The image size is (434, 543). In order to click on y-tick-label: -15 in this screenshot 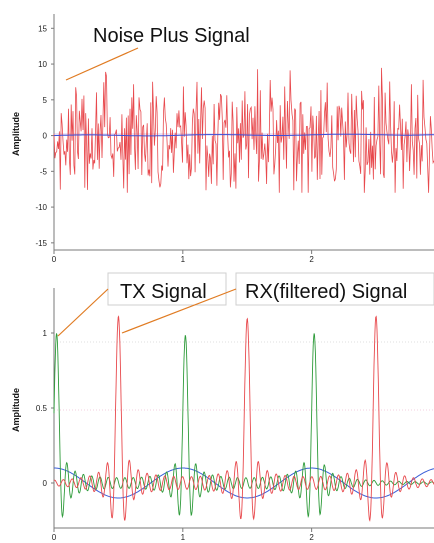, I will do `click(41, 243)`.